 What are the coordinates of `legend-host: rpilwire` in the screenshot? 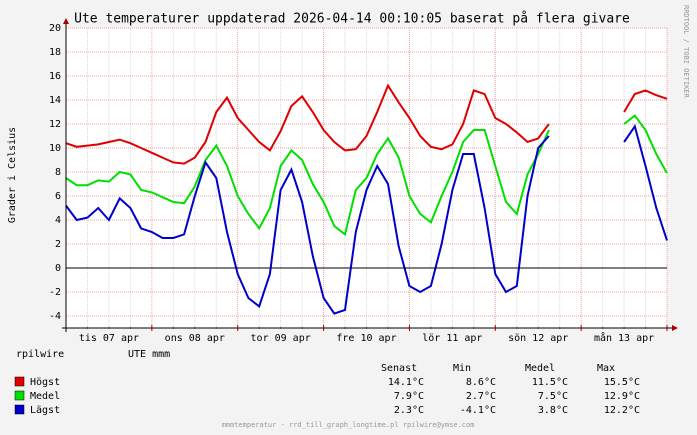 It's located at (40, 354).